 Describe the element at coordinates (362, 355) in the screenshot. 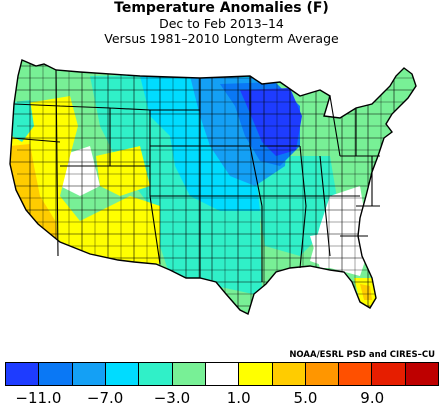

I see `data-source-credit: NOAA/ESRL PSD and CIRES–CU` at that location.